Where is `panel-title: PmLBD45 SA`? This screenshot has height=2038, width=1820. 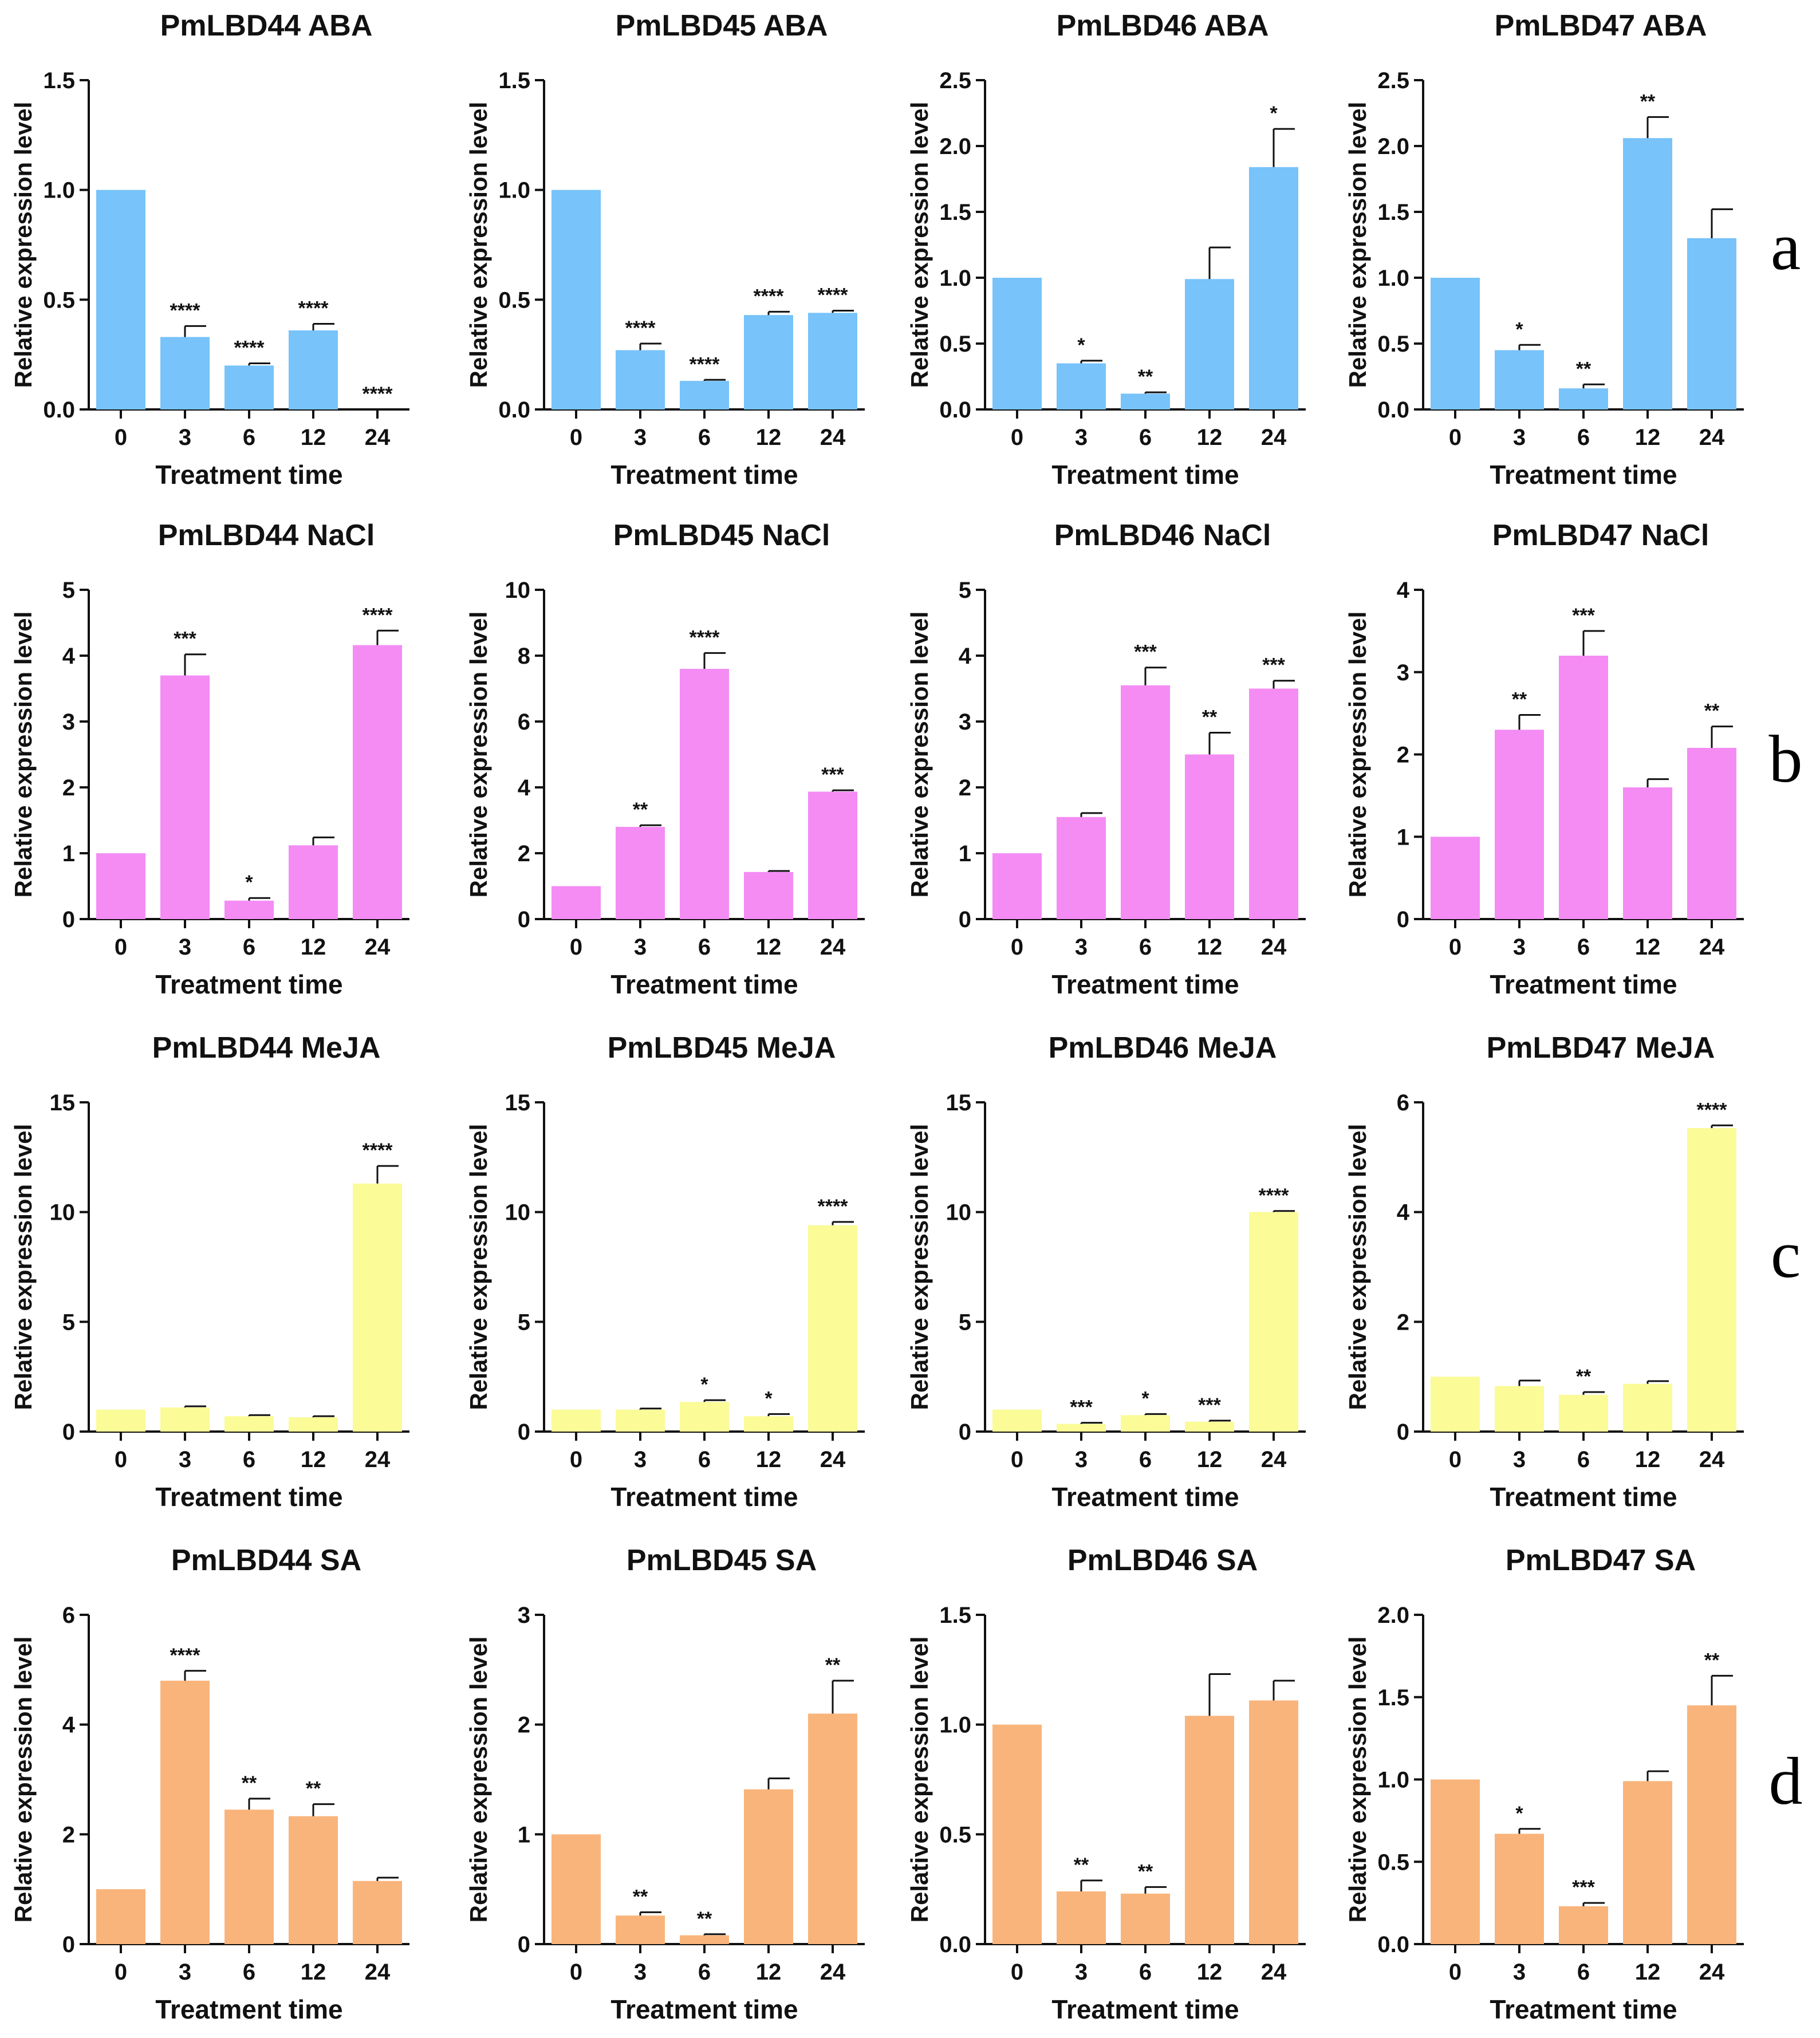 panel-title: PmLBD45 SA is located at coordinates (722, 1560).